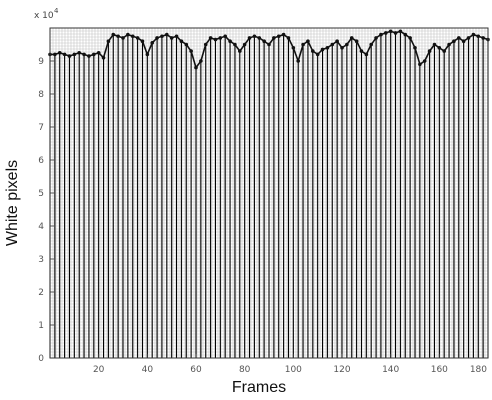 Image resolution: width=492 pixels, height=400 pixels. Describe the element at coordinates (41, 326) in the screenshot. I see `y-tick-label: 1` at that location.